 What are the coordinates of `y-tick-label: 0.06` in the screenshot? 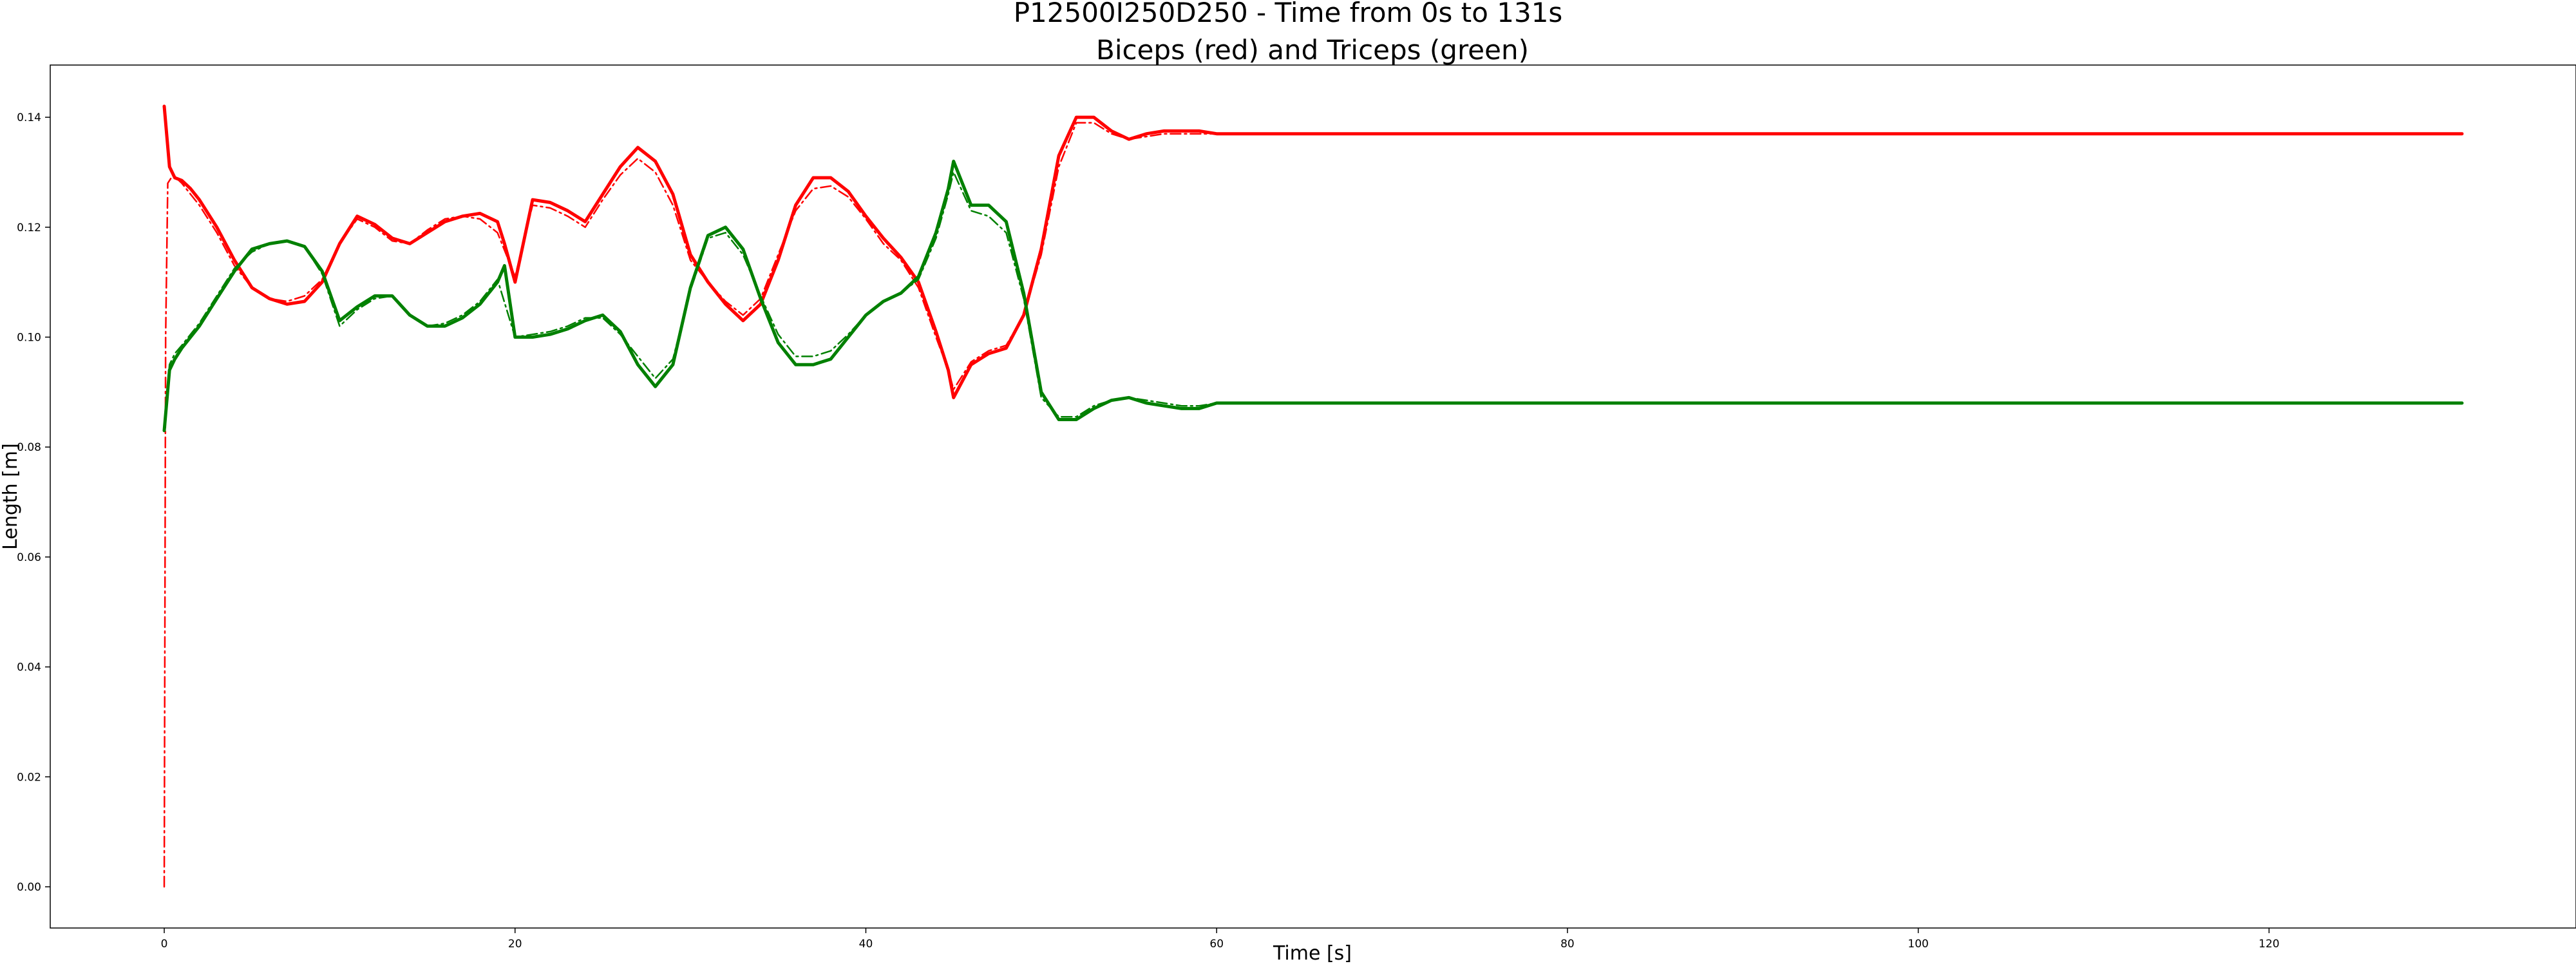 It's located at (29, 557).